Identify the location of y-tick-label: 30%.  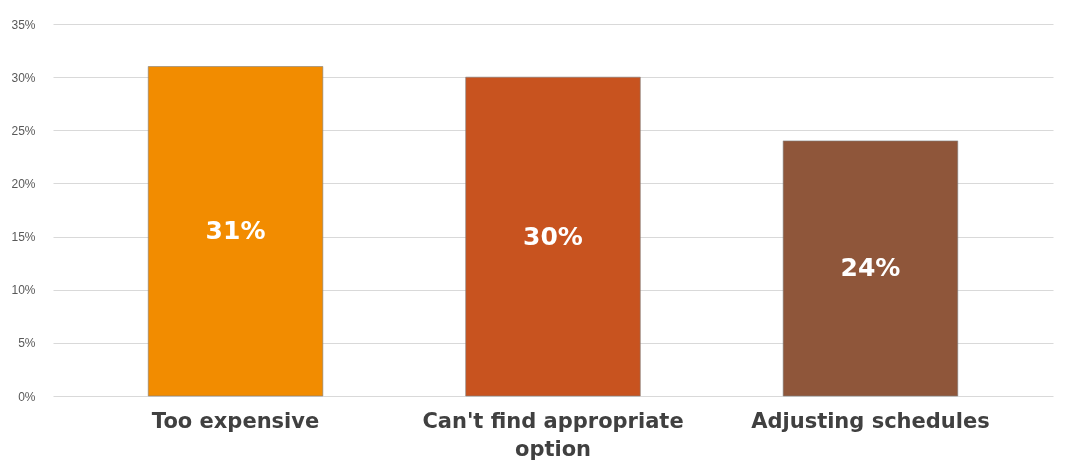
(23, 77).